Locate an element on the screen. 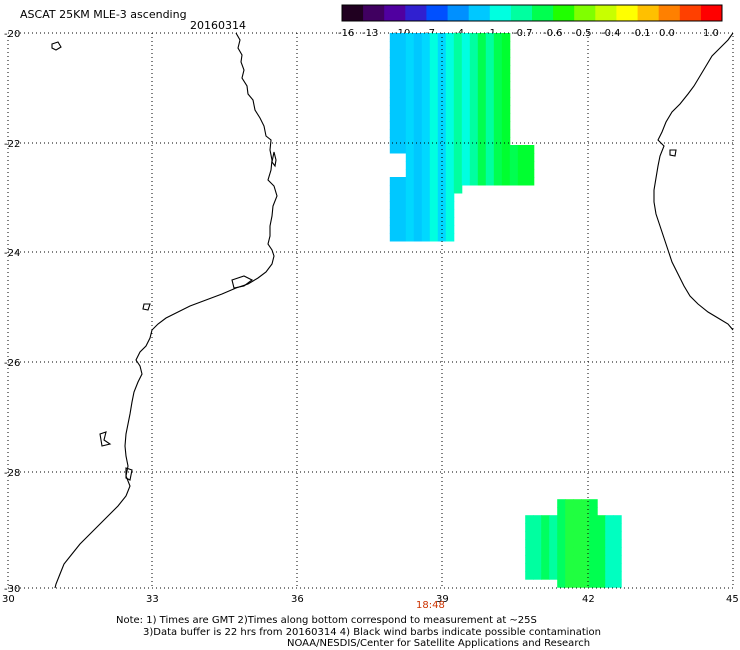 This screenshot has height=650, width=740. colorbar-label: -0.5 is located at coordinates (582, 33).